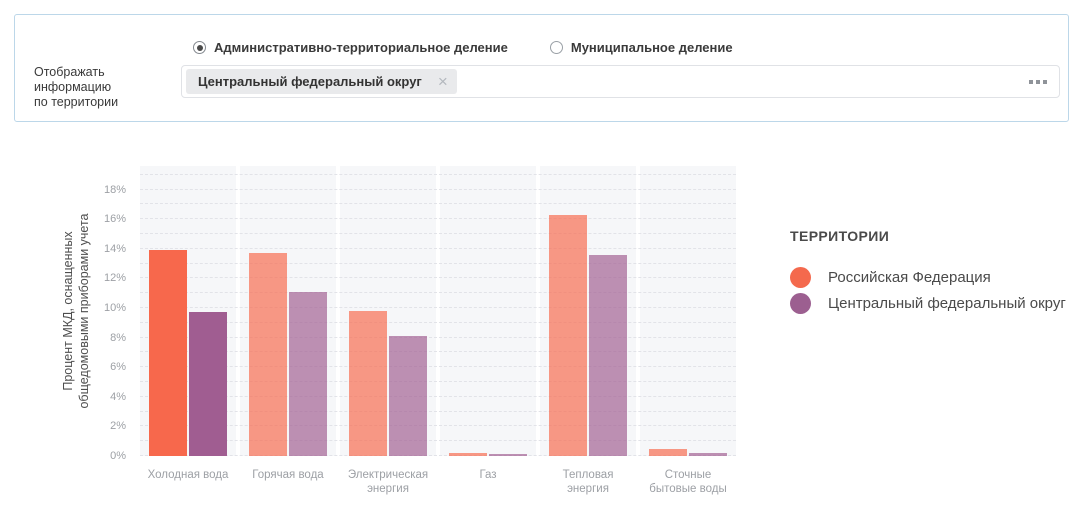 Image resolution: width=1083 pixels, height=514 pixels. Describe the element at coordinates (438, 322) in the screenshot. I see `gridline-9pct` at that location.